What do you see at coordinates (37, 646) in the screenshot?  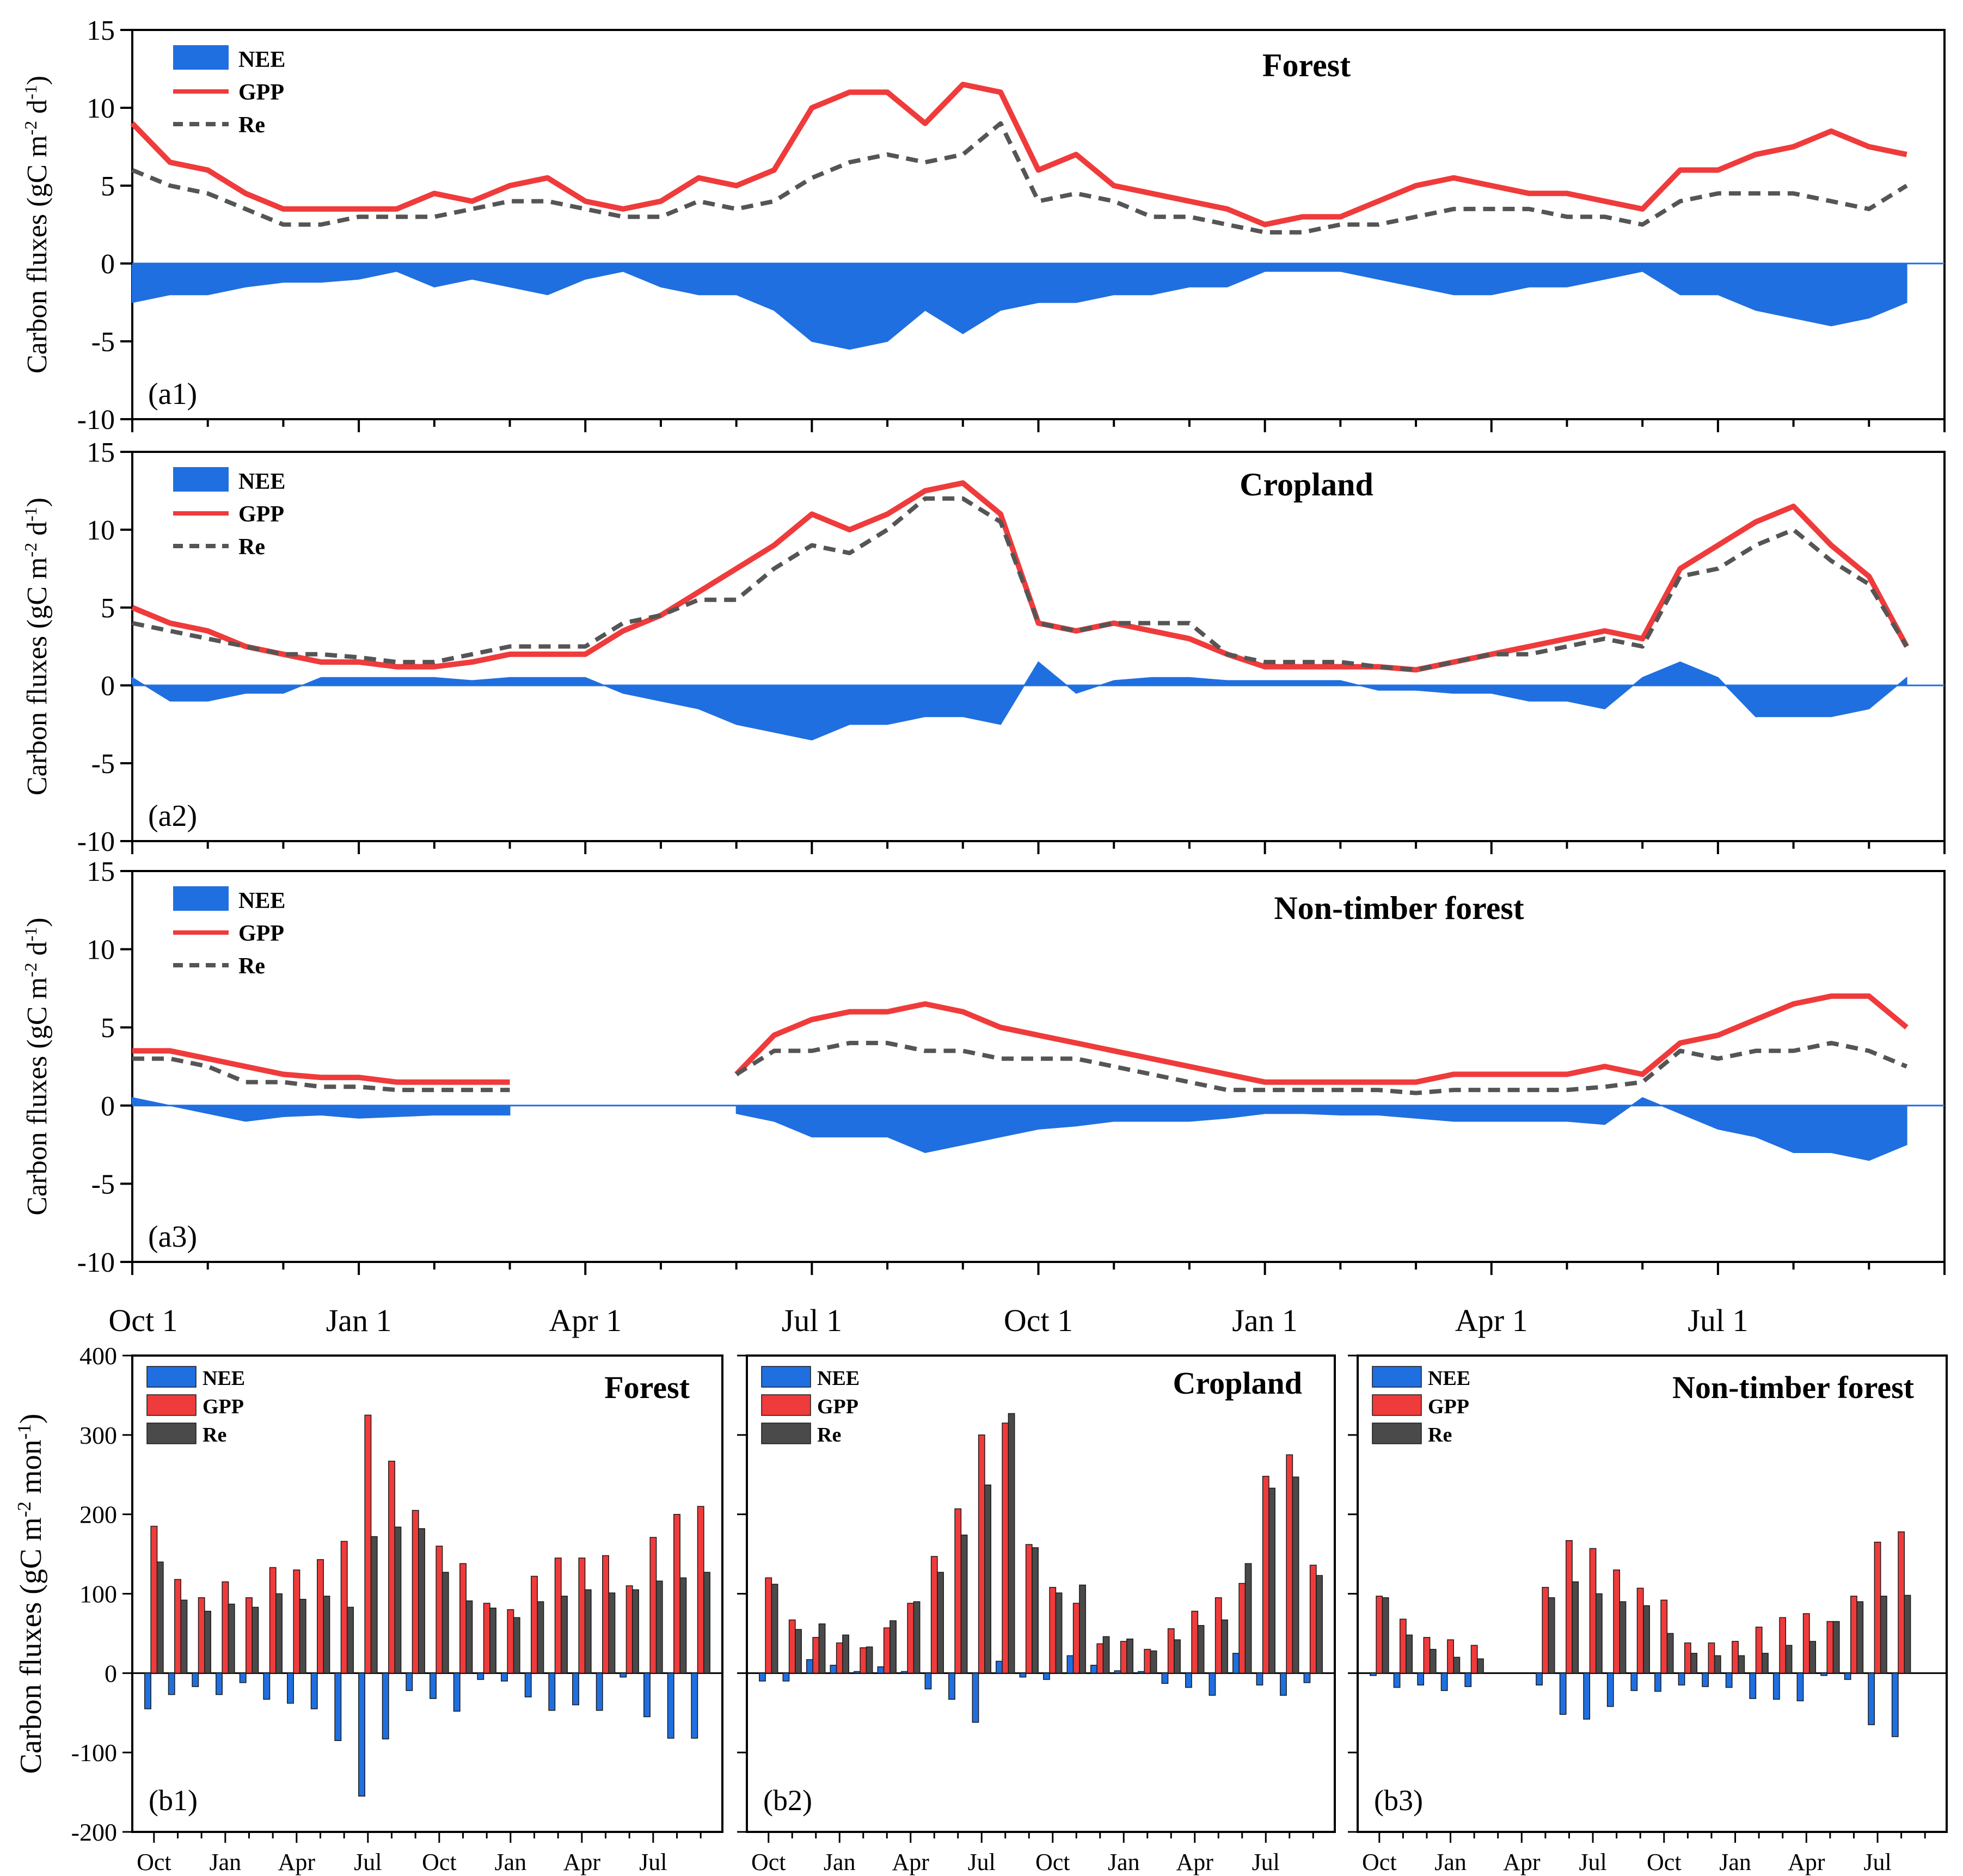 I see `y-axis-label: Carbon fluxes (gC m-2 d-1)` at bounding box center [37, 646].